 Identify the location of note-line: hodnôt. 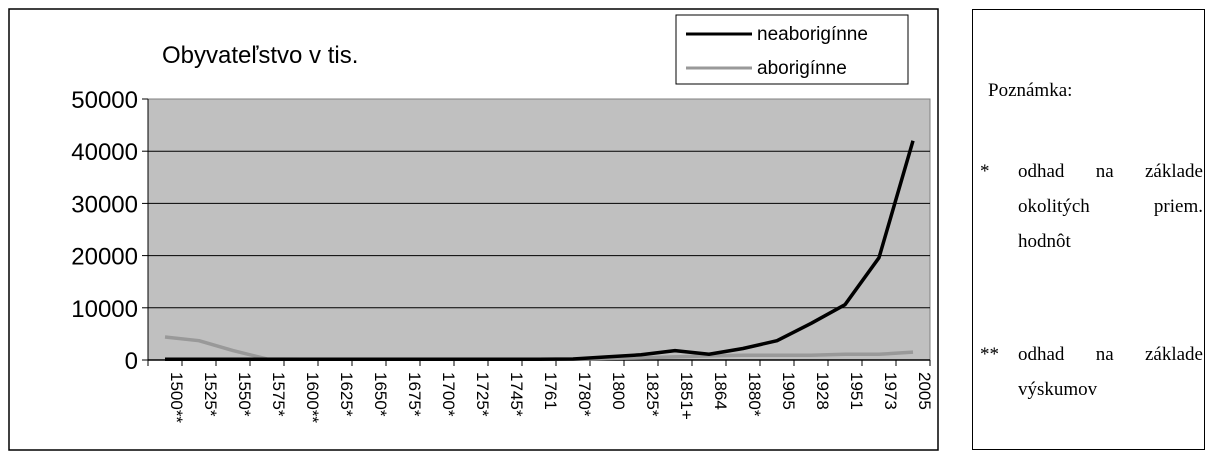
(1044, 241).